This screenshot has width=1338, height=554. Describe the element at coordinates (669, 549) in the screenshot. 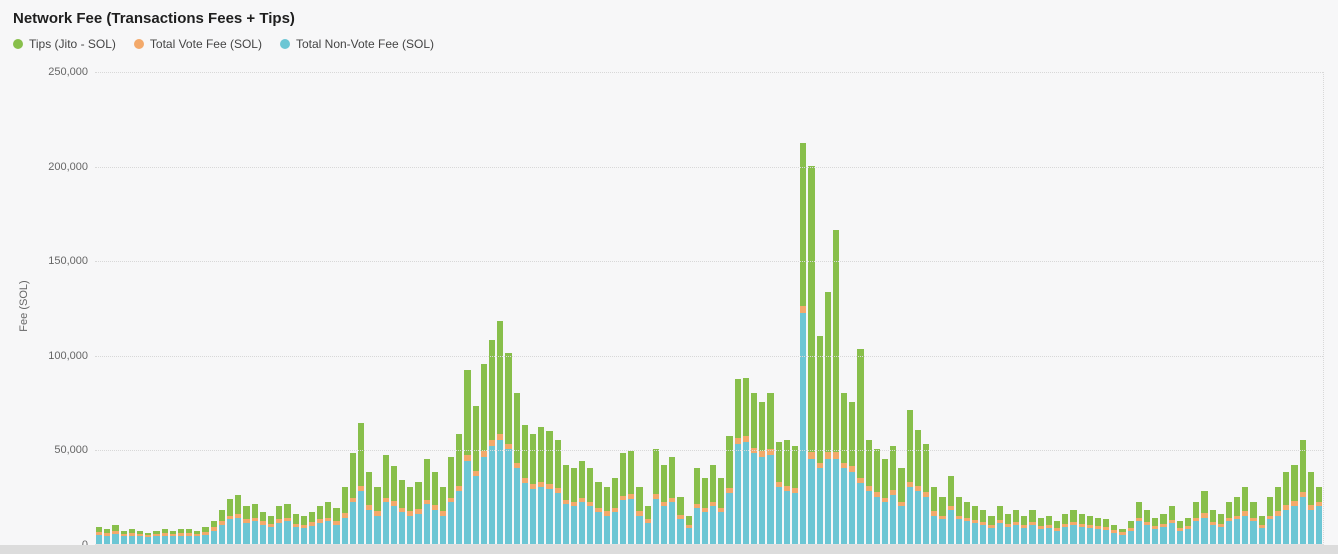

I see `bottom-scrollbar` at that location.